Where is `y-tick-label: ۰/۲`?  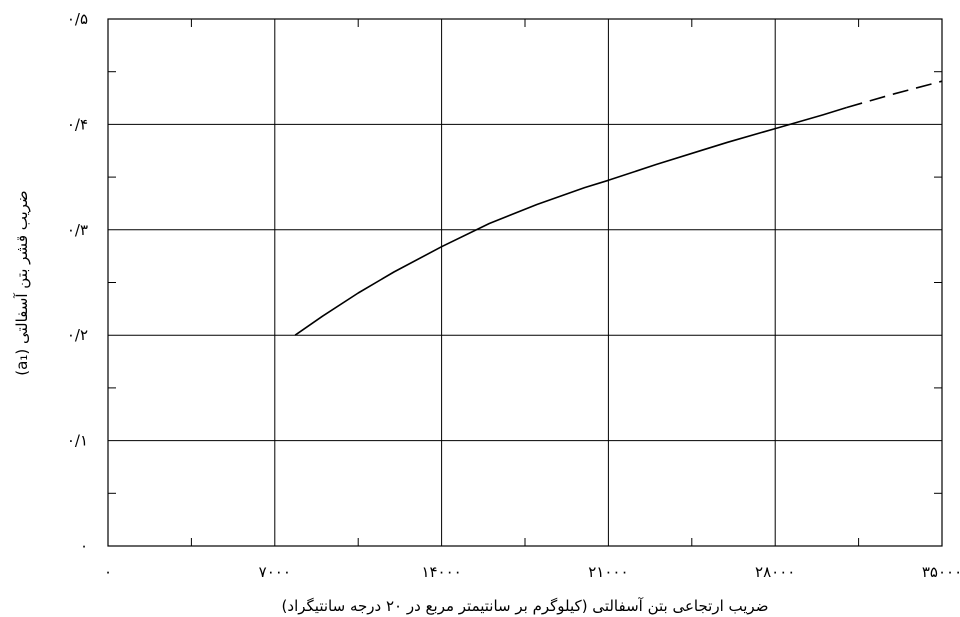
y-tick-label: ۰/۲ is located at coordinates (77, 335).